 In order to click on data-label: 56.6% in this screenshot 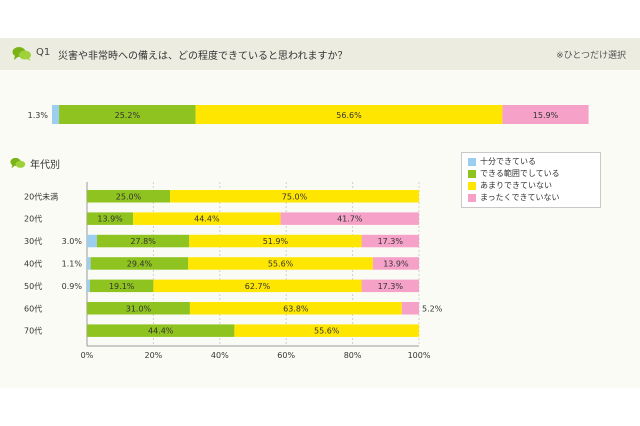, I will do `click(349, 115)`.